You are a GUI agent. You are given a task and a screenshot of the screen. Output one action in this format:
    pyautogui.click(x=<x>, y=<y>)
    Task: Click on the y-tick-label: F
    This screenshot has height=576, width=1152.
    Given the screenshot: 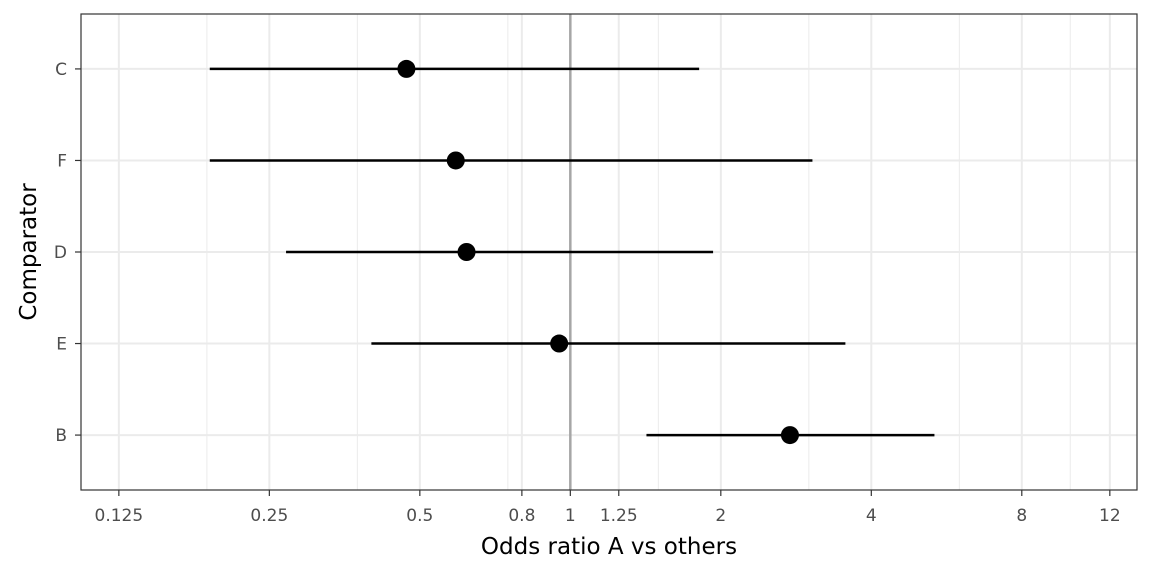 What is the action you would take?
    pyautogui.click(x=62, y=161)
    